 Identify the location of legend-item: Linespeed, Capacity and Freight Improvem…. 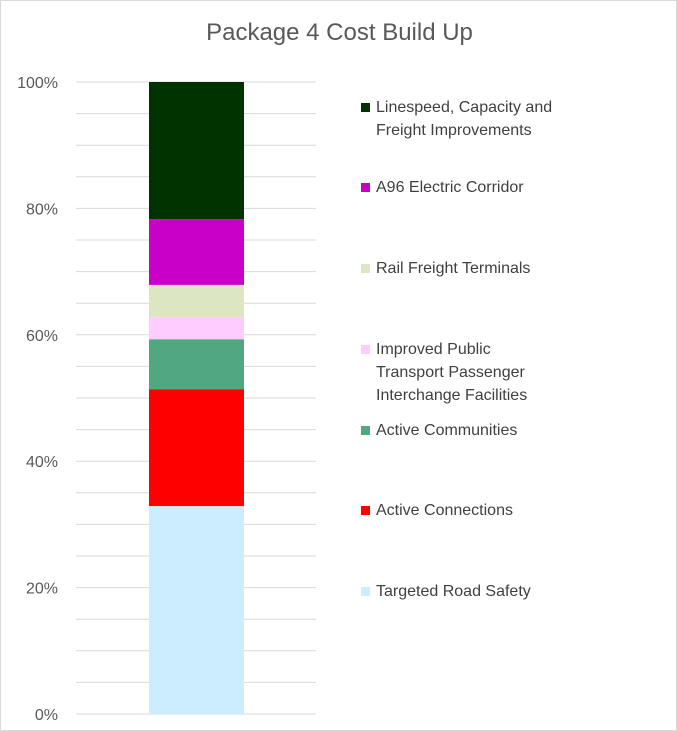
(511, 119).